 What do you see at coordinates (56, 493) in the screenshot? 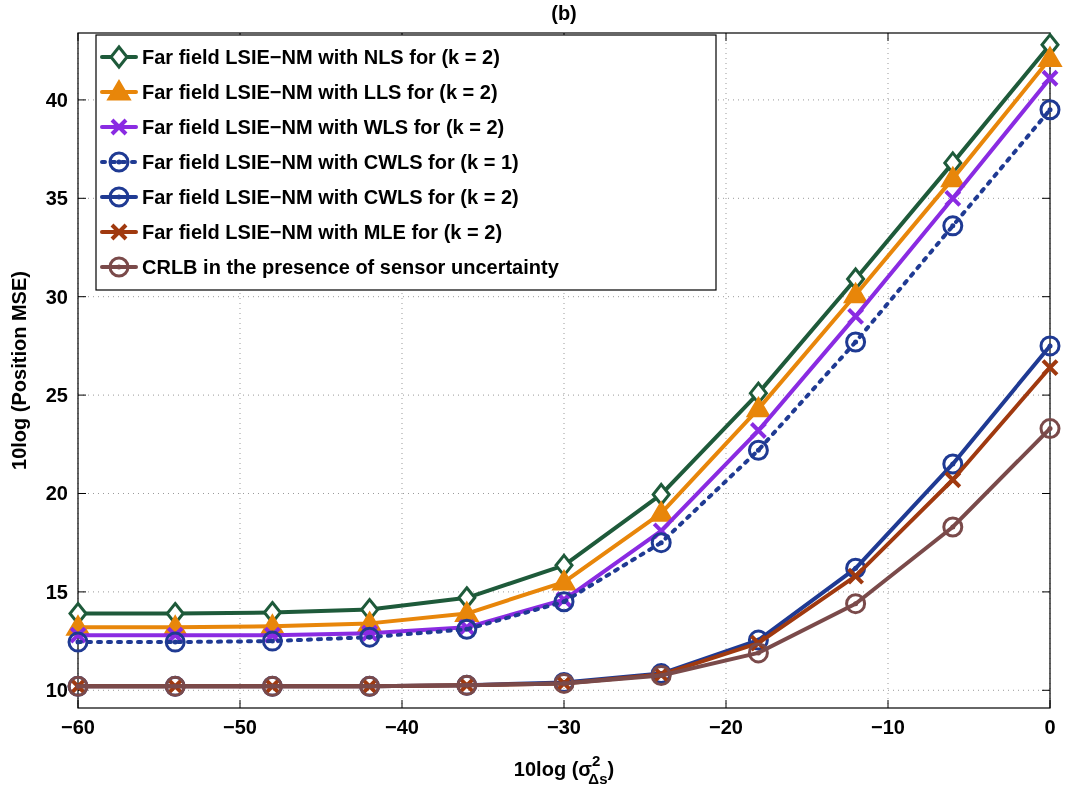
I see `y-tick-label: 20` at bounding box center [56, 493].